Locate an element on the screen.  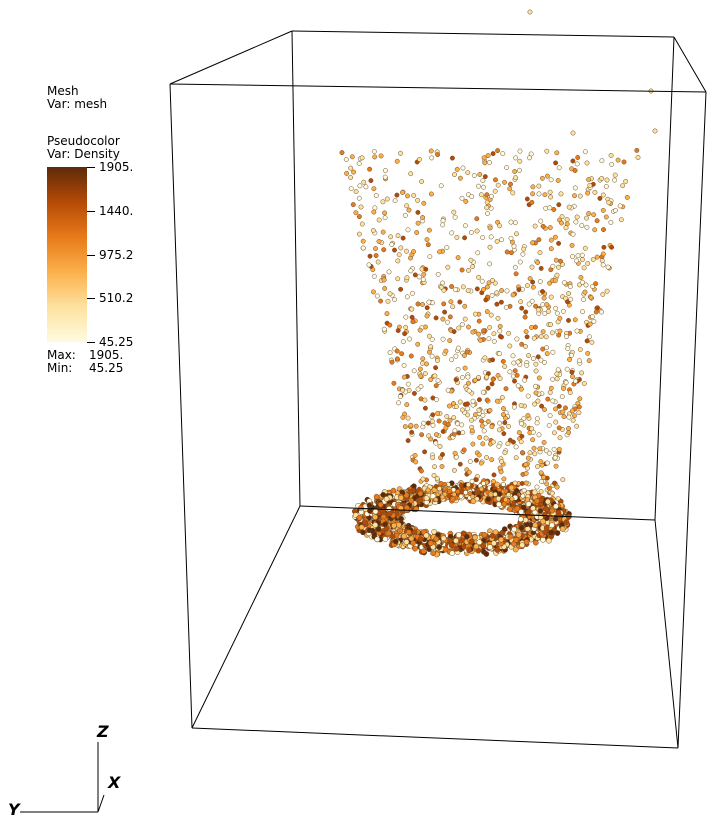
colorbar-tick-mark is located at coordinates (91, 211).